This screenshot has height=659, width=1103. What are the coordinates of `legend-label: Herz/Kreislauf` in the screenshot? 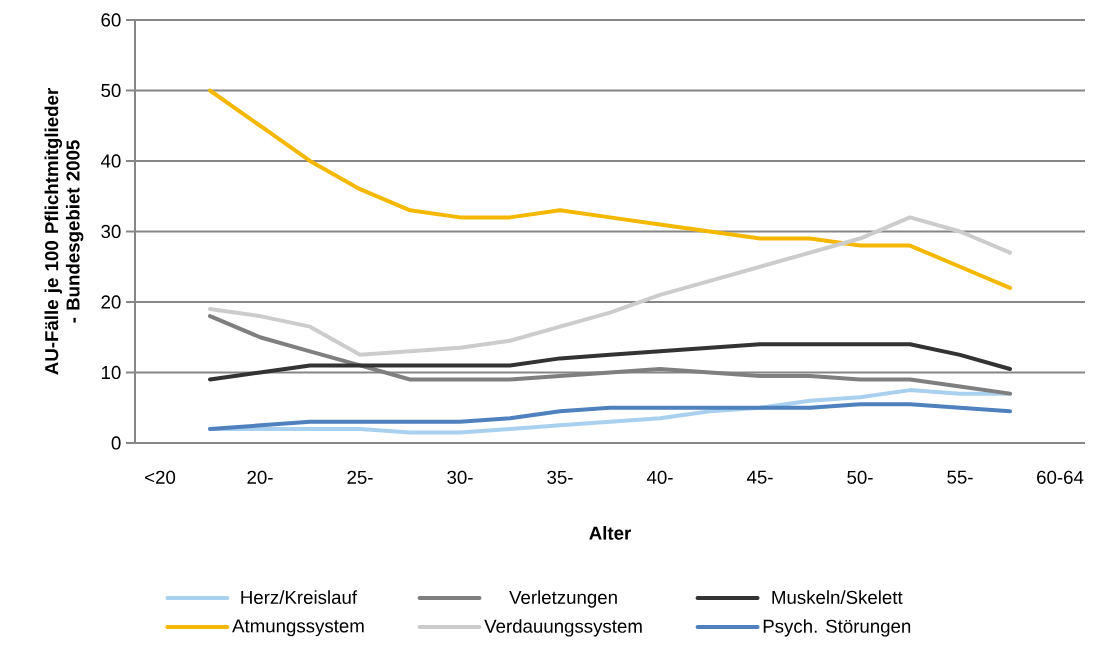 It's located at (299, 597).